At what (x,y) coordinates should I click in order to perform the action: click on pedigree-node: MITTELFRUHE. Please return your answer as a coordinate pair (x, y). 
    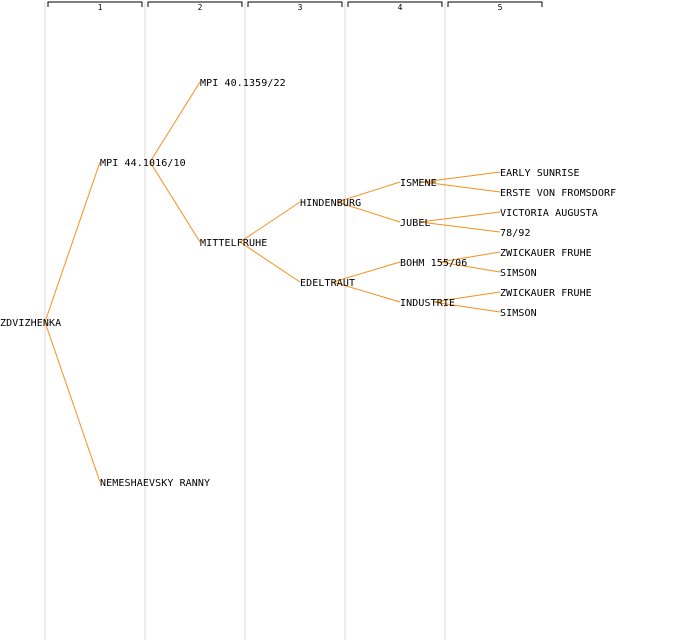
    Looking at the image, I should click on (233, 243).